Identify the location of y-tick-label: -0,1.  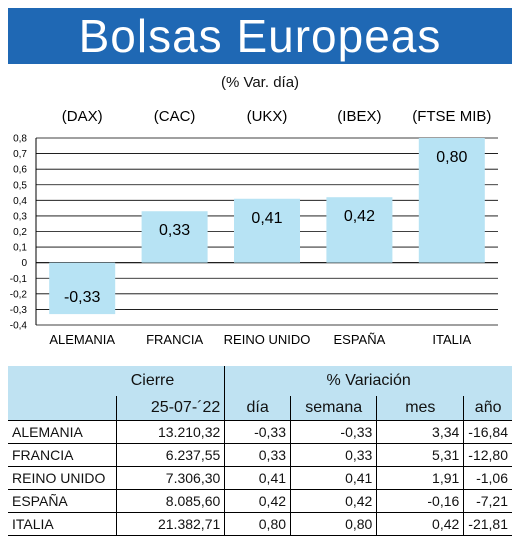
(19, 279).